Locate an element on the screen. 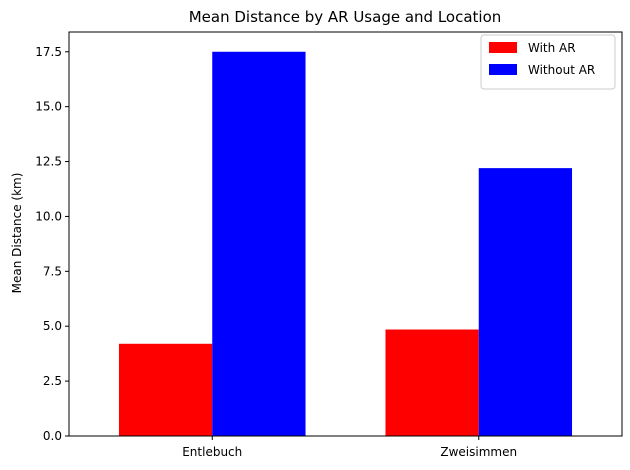 This screenshot has height=470, width=630. y-tick-label: 12.5 is located at coordinates (48, 162).